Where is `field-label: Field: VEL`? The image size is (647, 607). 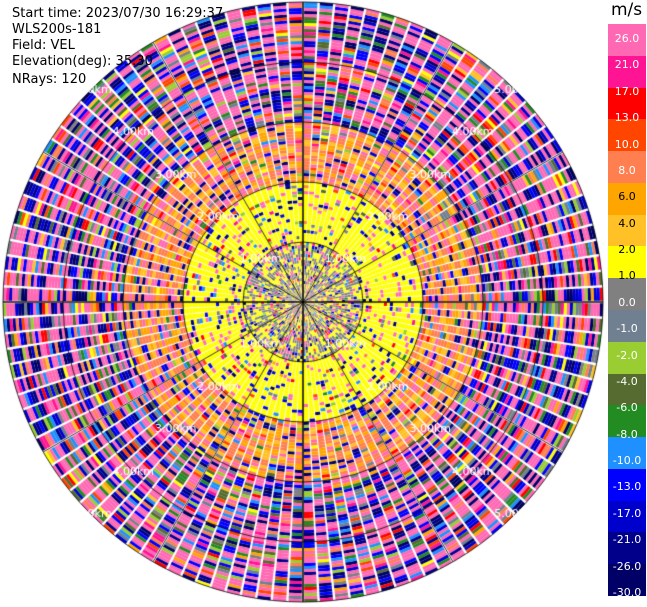 field-label: Field: VEL is located at coordinates (43, 45).